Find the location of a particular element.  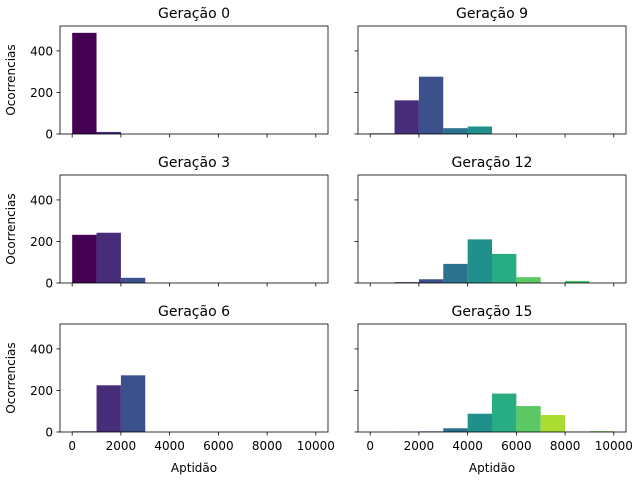

subplot-1: Geração 0 0 200 400 Ocorrencias is located at coordinates (166, 74).